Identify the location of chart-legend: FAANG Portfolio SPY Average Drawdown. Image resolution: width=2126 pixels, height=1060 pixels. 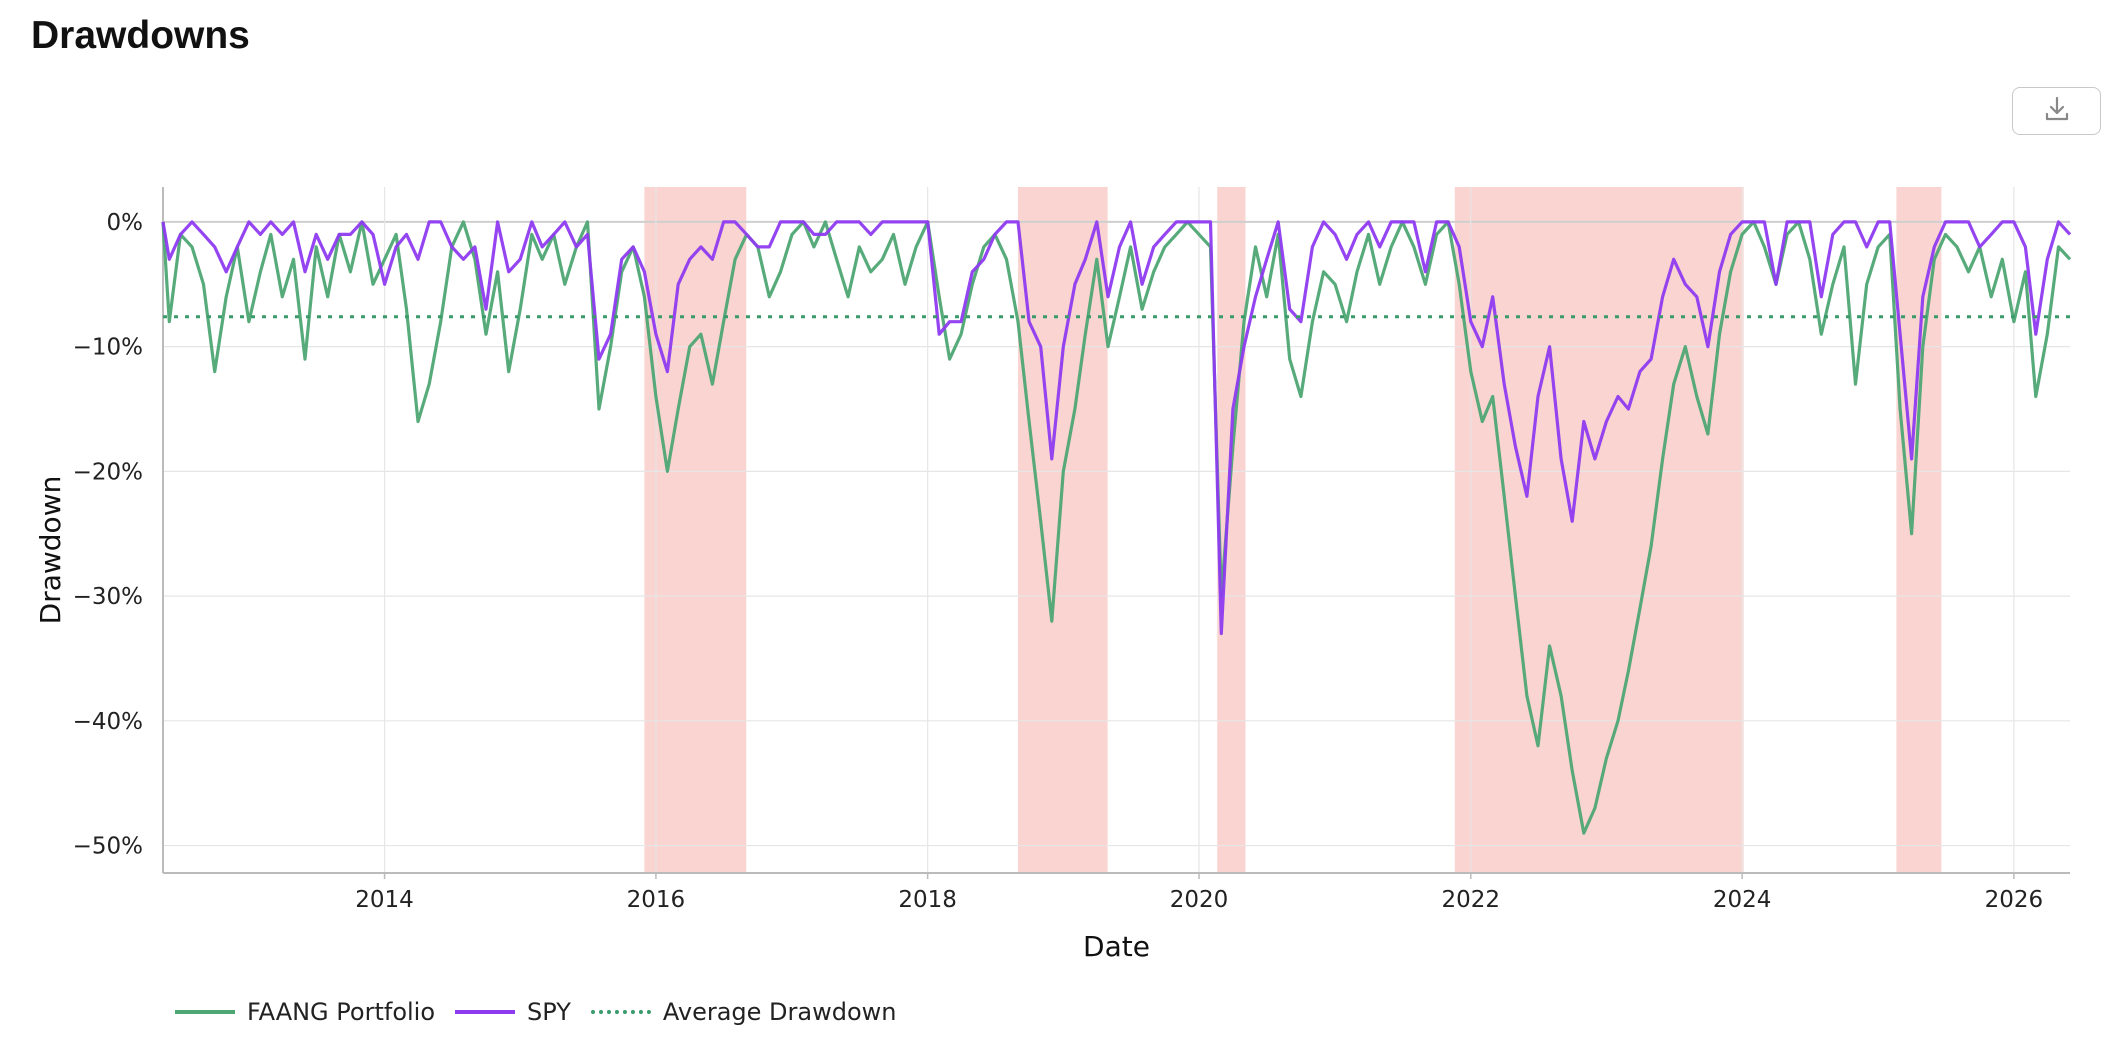
(545, 1012).